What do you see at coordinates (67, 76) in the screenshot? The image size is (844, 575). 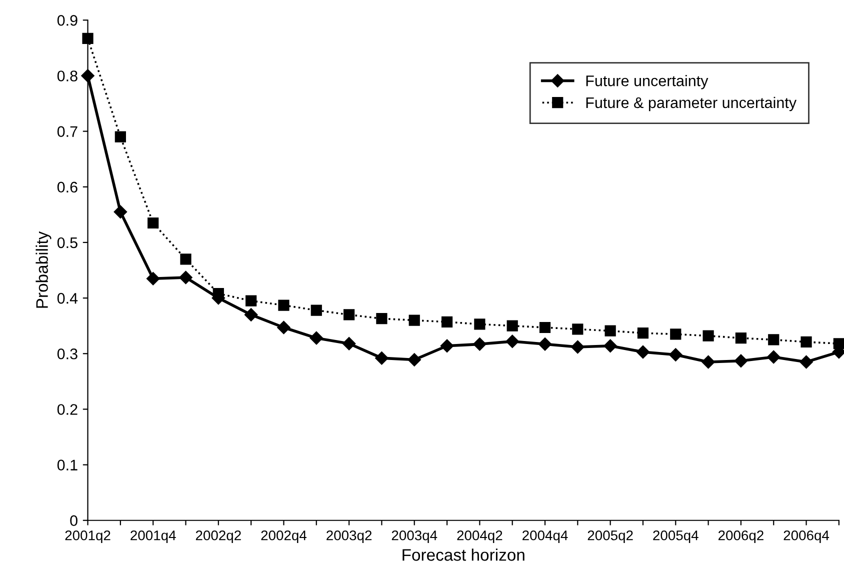 I see `y-tick-label: 0.8` at bounding box center [67, 76].